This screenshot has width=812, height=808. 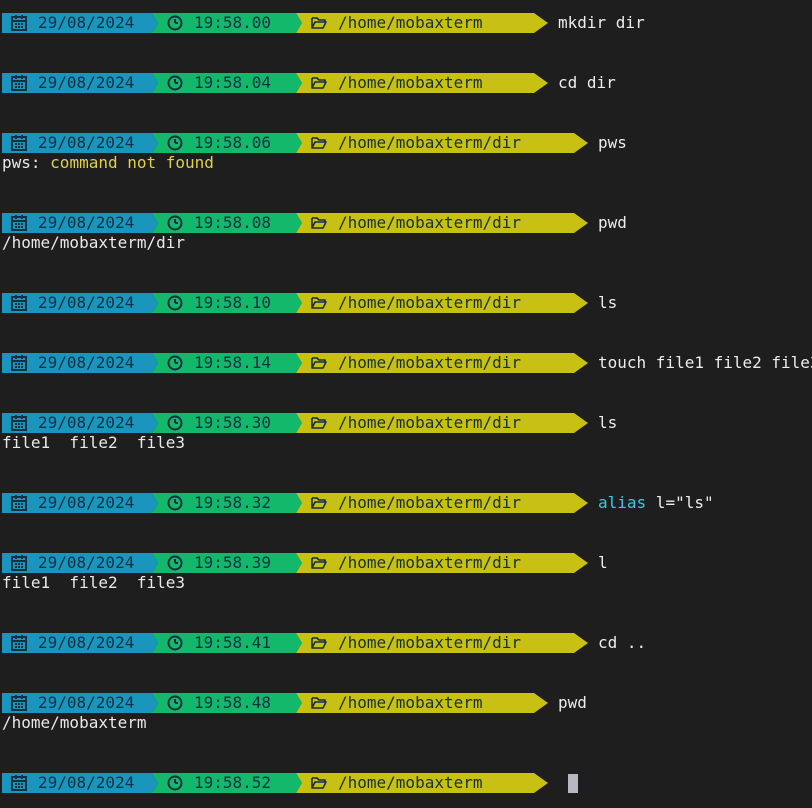 I want to click on prompt-time: 19:58.06, so click(x=232, y=143).